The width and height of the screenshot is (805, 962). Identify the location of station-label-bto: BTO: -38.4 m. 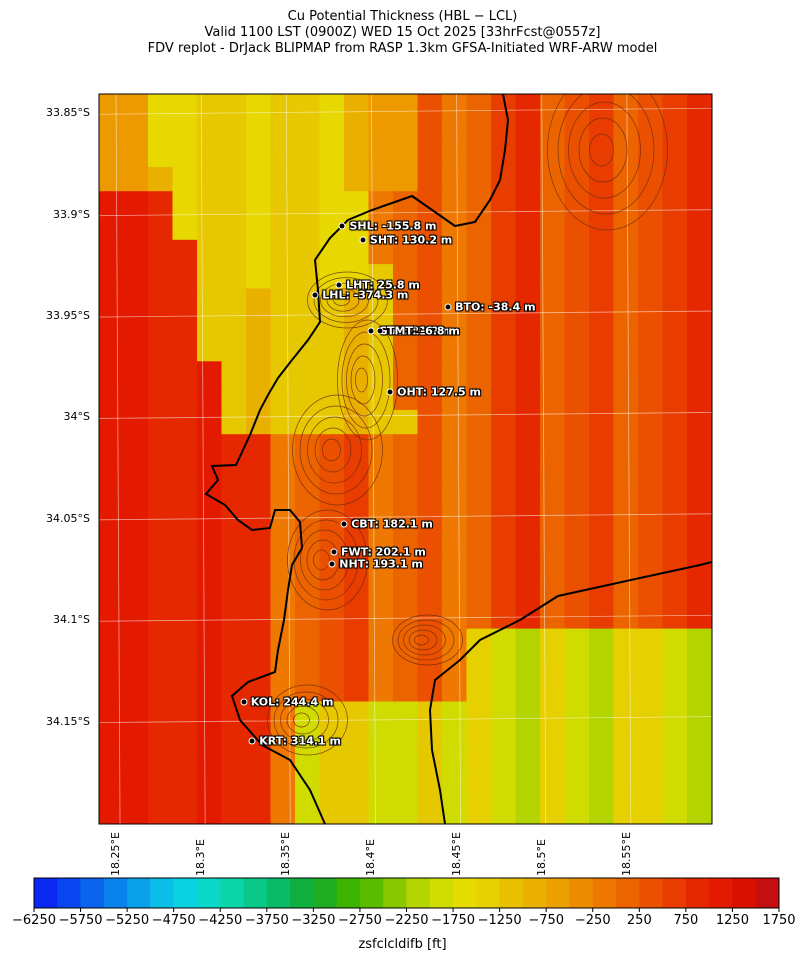
(495, 307).